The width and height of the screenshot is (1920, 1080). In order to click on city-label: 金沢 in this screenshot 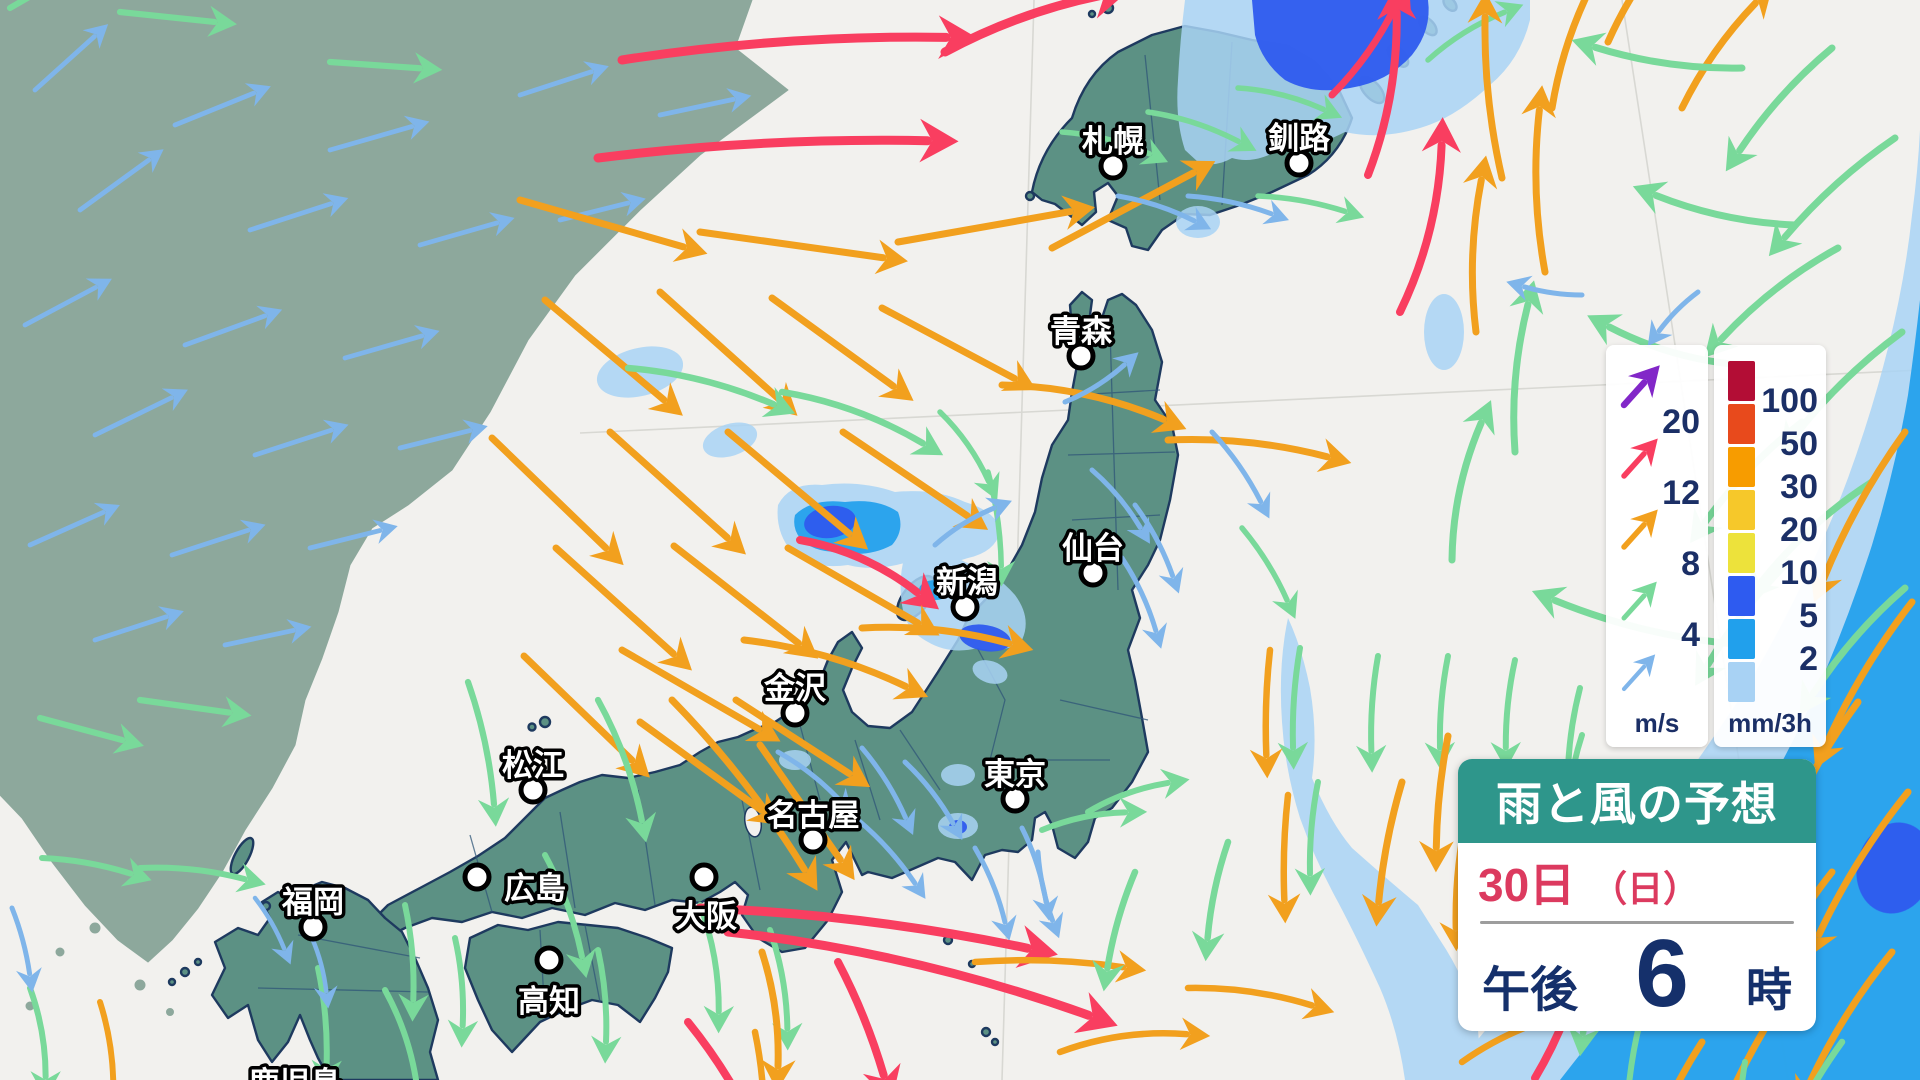, I will do `click(795, 688)`.